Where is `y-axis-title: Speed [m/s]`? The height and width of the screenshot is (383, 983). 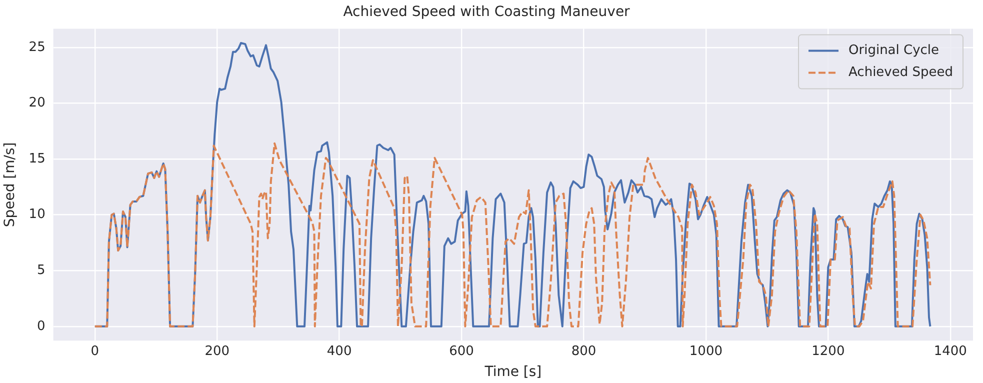 y-axis-title: Speed [m/s] is located at coordinates (10, 185).